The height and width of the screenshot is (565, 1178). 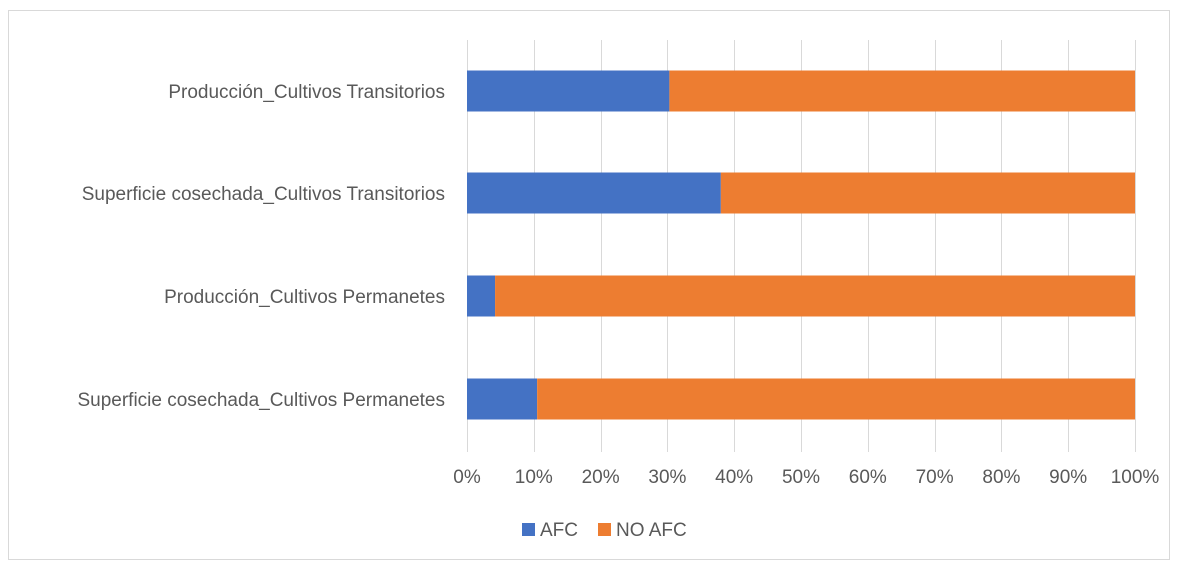 What do you see at coordinates (306, 92) in the screenshot?
I see `category-label: Producción_Cultivos Transitorios` at bounding box center [306, 92].